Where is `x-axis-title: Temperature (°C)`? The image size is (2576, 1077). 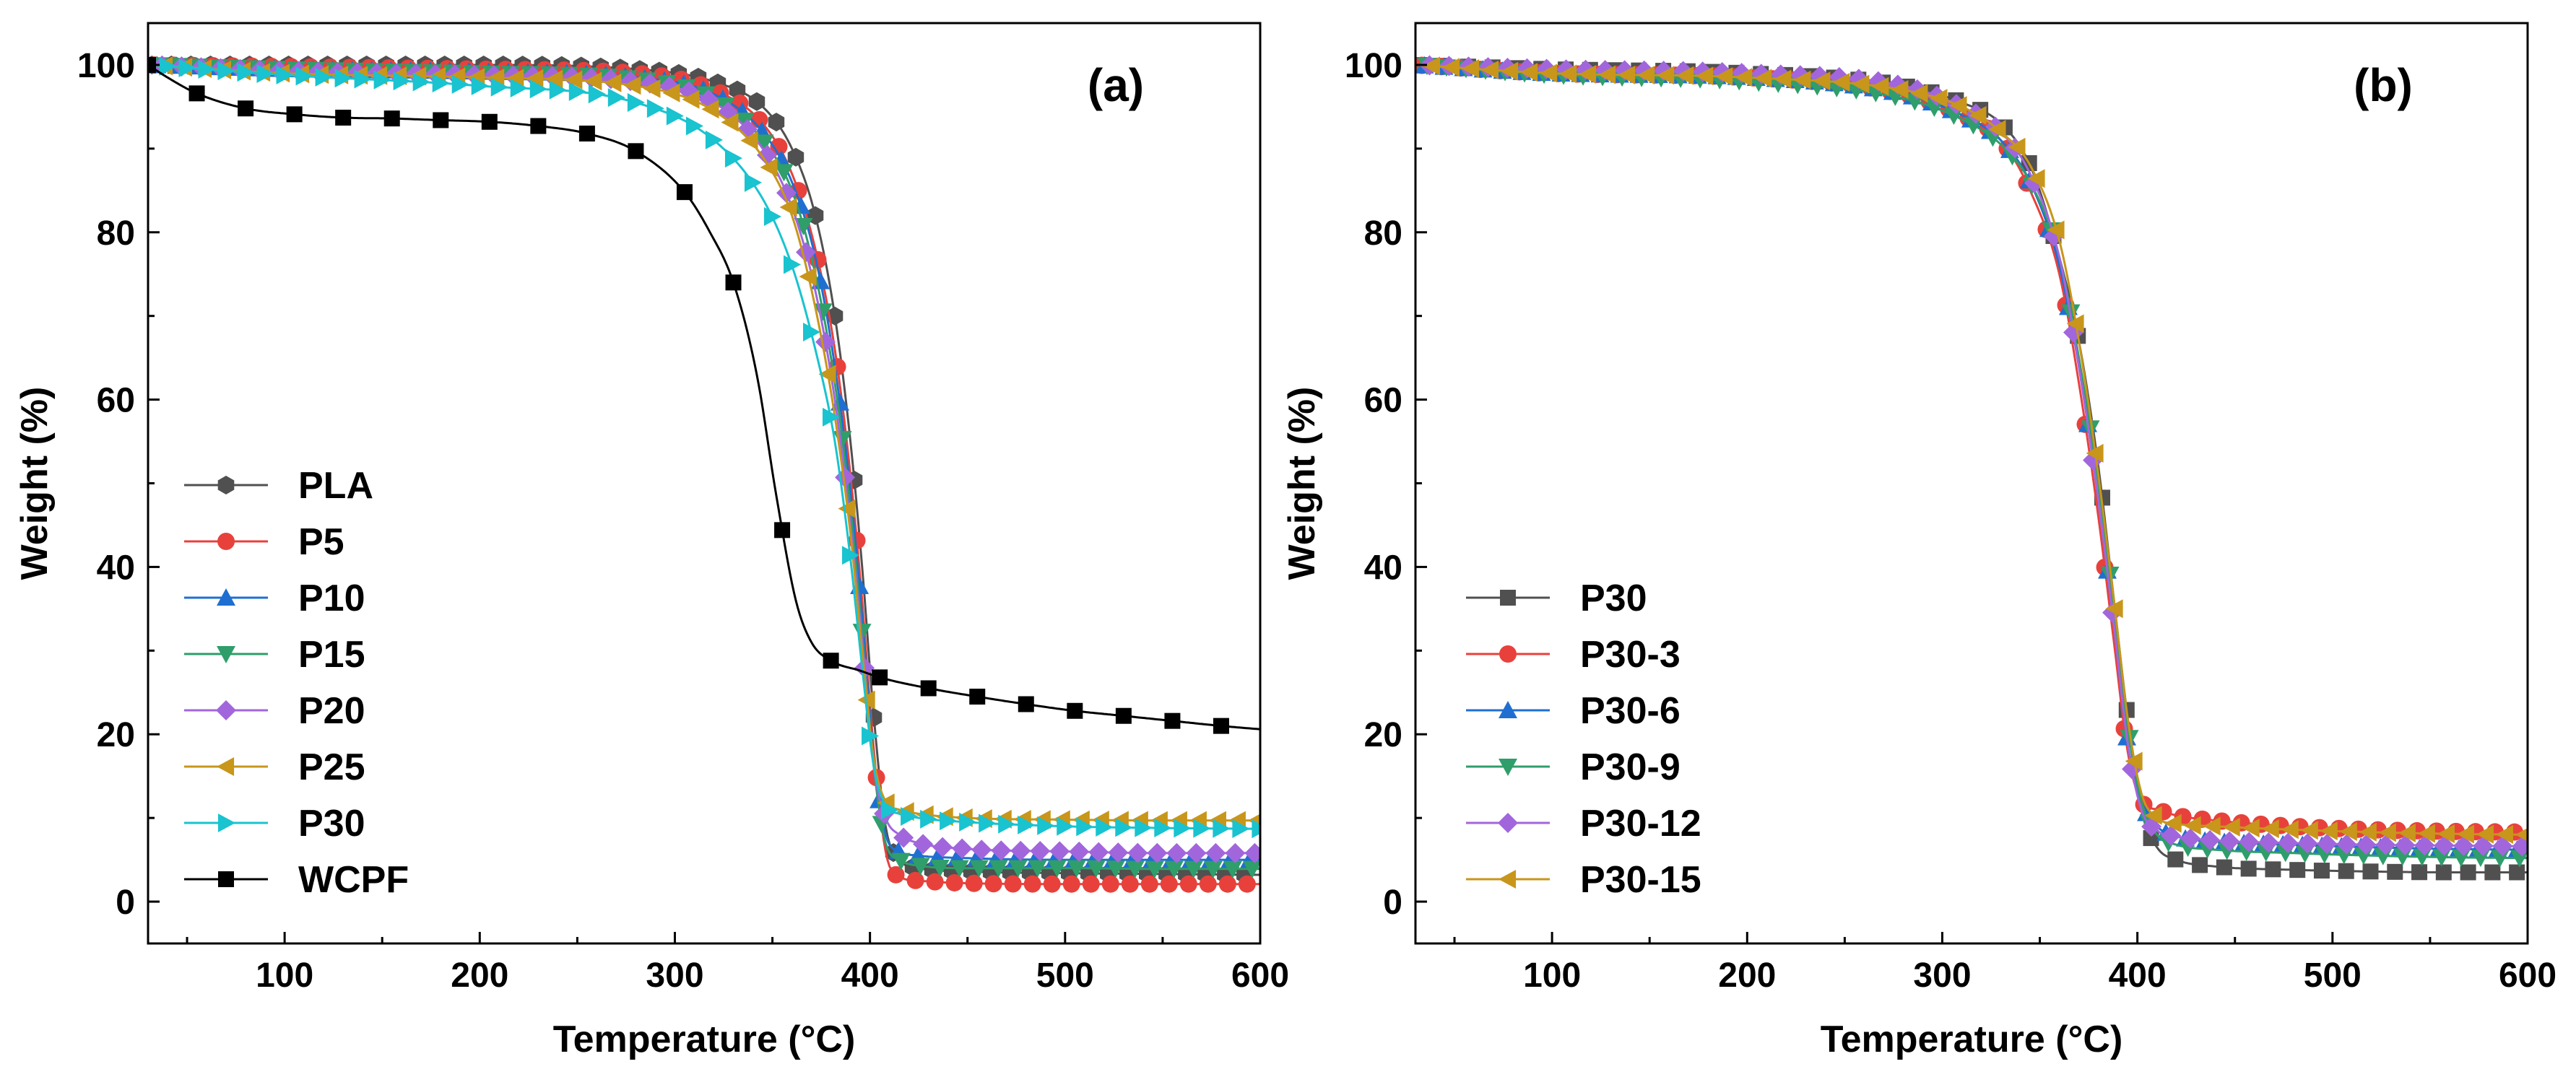
x-axis-title: Temperature (°C) is located at coordinates (1972, 1039).